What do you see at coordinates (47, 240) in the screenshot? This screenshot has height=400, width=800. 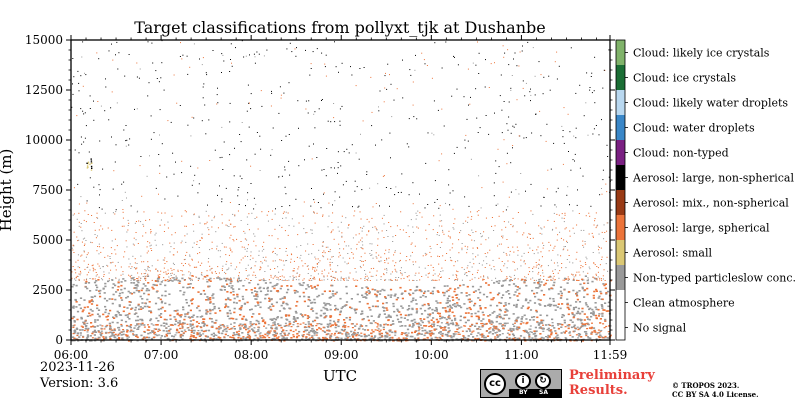 I see `y-tick-label: 5000` at bounding box center [47, 240].